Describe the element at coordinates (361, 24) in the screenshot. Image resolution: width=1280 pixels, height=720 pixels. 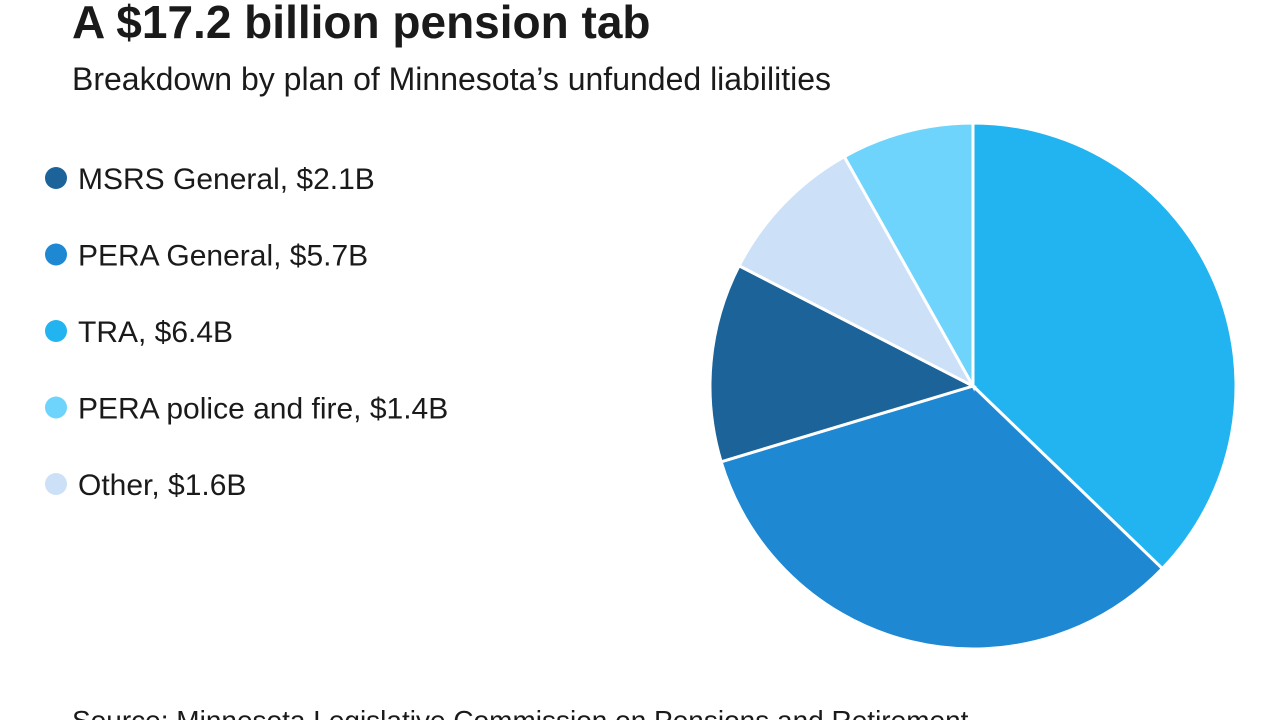
I see `chart-title: A $17.2 billion pension tab` at that location.